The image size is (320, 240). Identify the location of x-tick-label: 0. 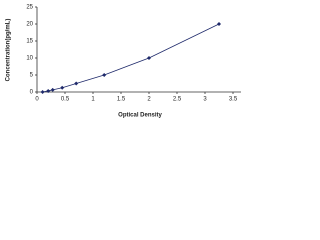
(37, 100).